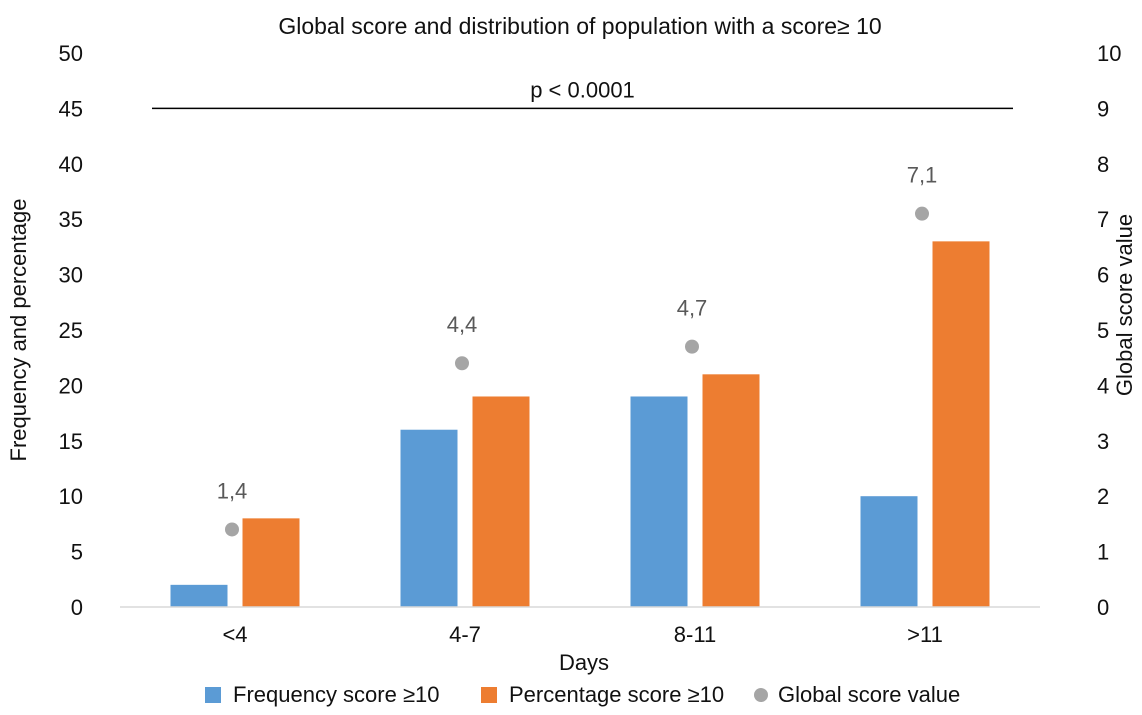 This screenshot has height=715, width=1142. What do you see at coordinates (462, 324) in the screenshot?
I see `score-data-label: 4,4` at bounding box center [462, 324].